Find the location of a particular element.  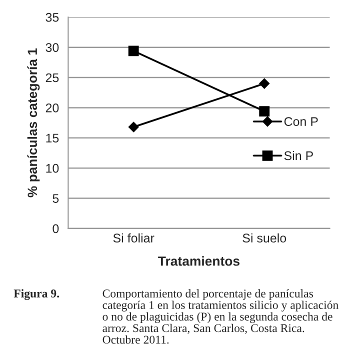

legend-label: Sin P is located at coordinates (298, 155).